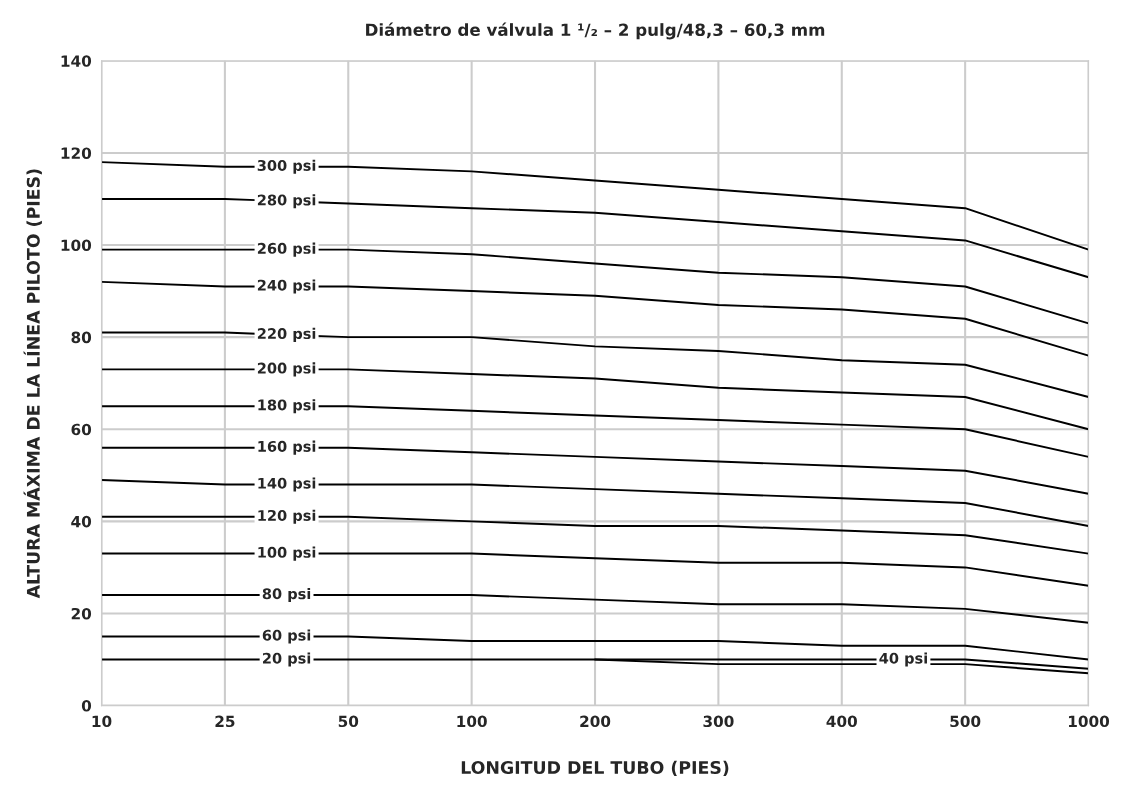  Describe the element at coordinates (903, 659) in the screenshot. I see `series-label: 40 psi` at that location.